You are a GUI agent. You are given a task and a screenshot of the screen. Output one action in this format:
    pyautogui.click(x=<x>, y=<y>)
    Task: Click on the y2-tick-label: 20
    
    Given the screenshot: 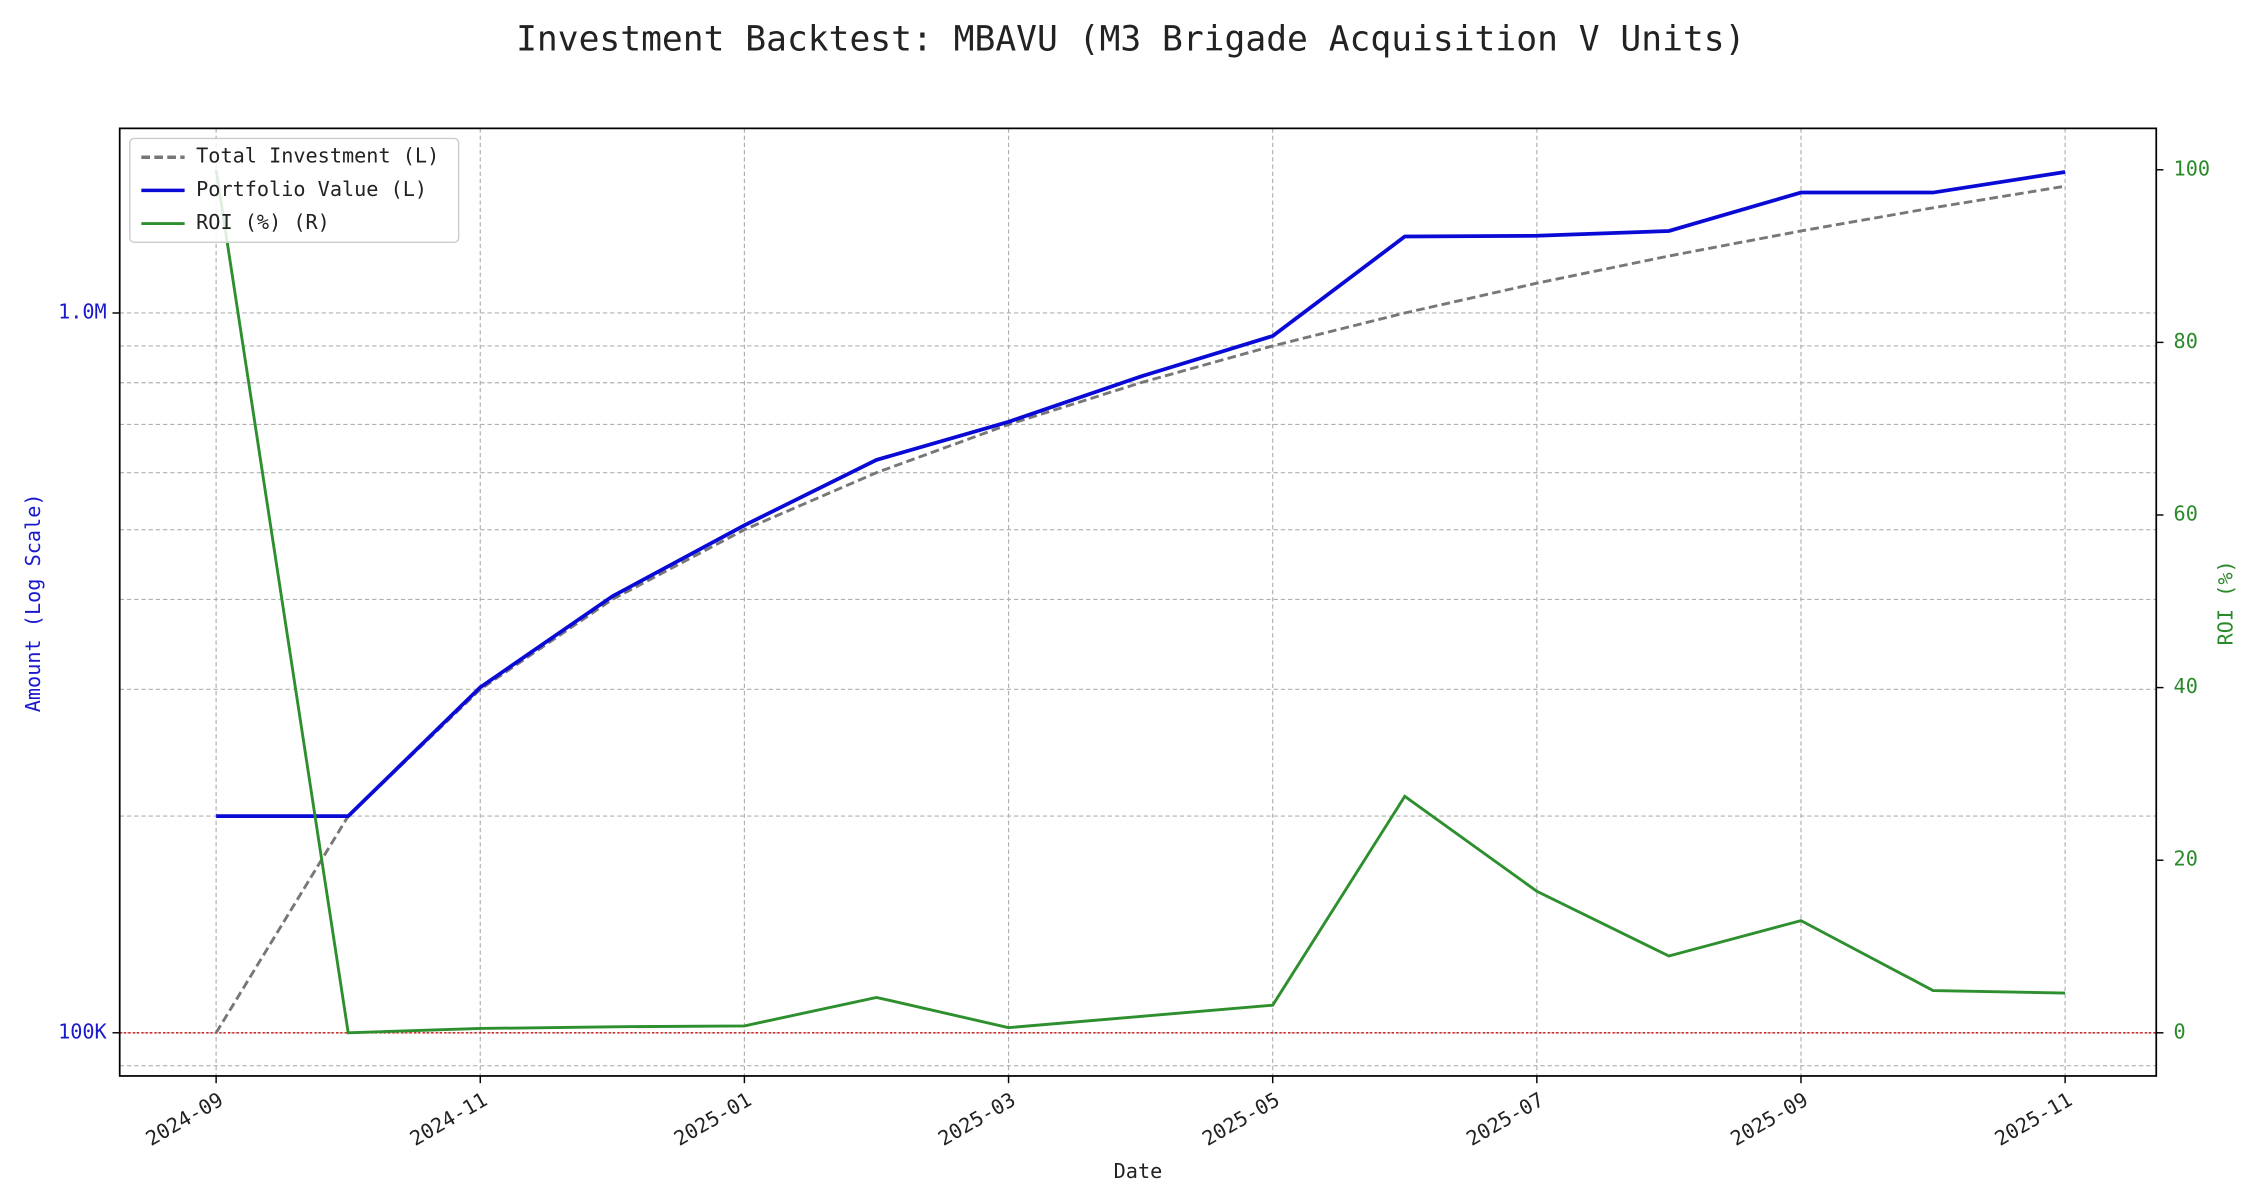 What is the action you would take?
    pyautogui.click(x=2186, y=859)
    